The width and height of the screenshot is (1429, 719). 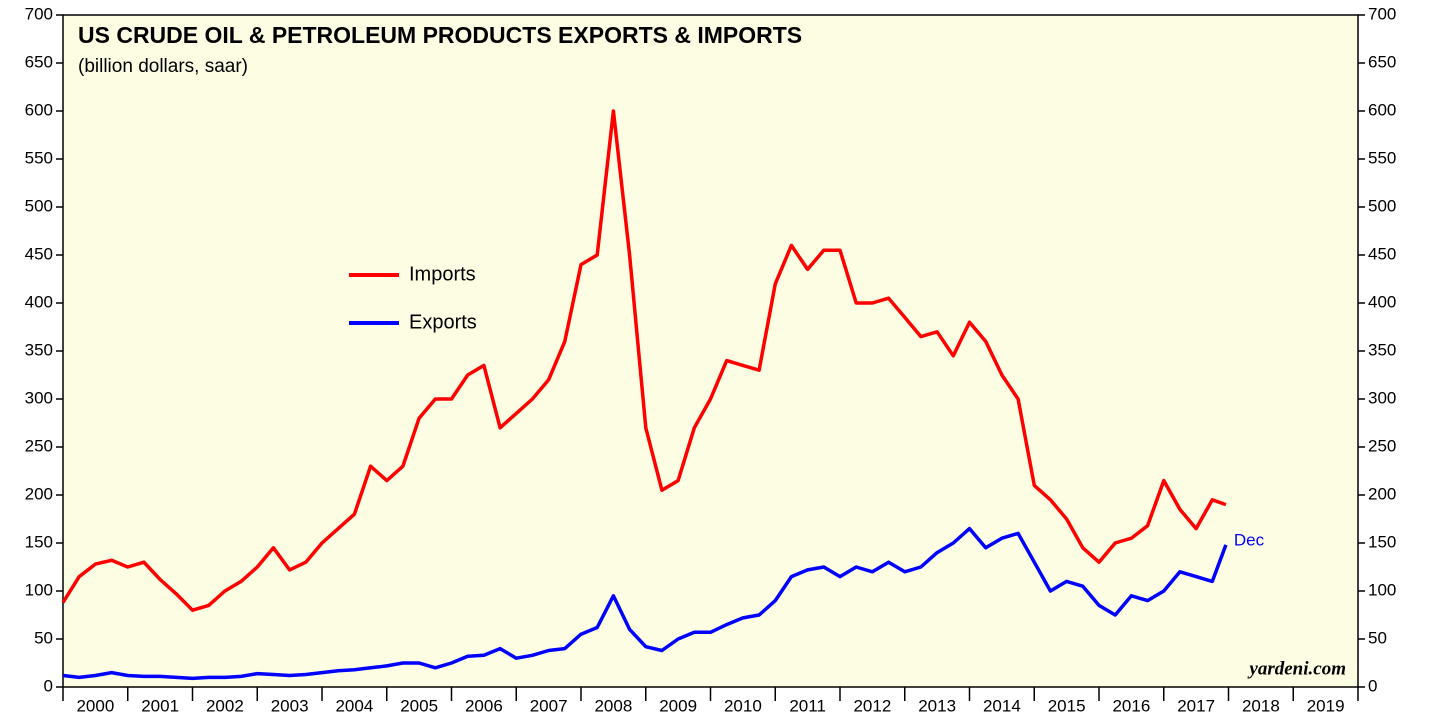 I want to click on x-tick-label: 2019, so click(x=1326, y=705).